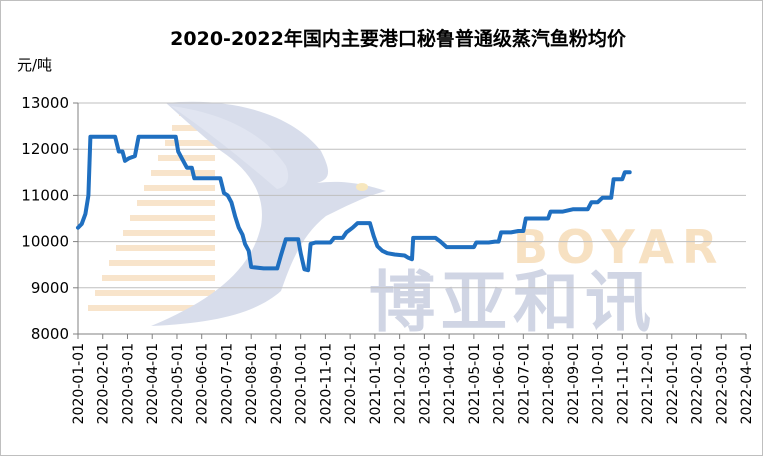  I want to click on y-tick-label: 10000, so click(45, 242).